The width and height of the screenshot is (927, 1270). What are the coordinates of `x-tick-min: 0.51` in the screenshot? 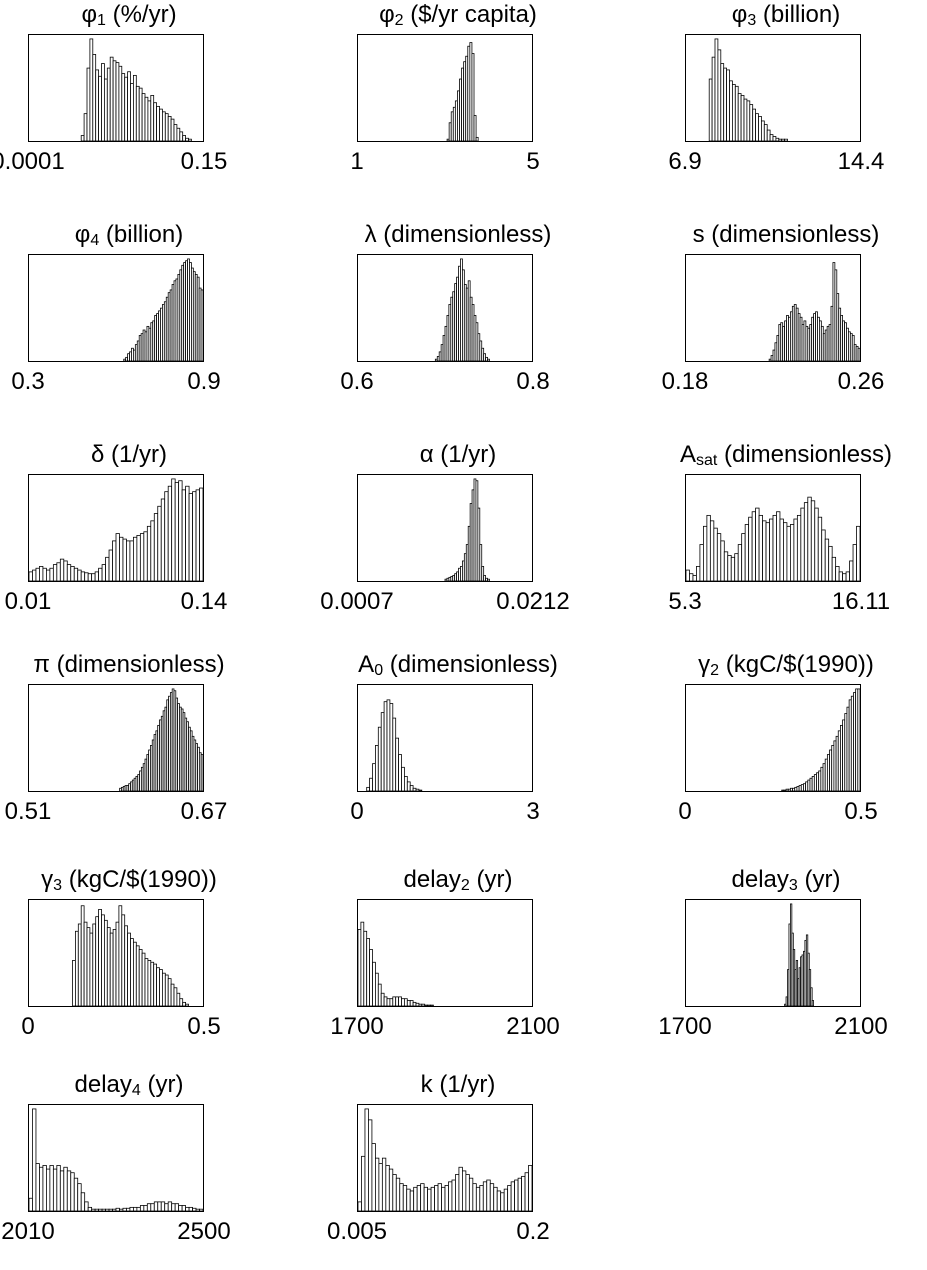 It's located at (28, 812).